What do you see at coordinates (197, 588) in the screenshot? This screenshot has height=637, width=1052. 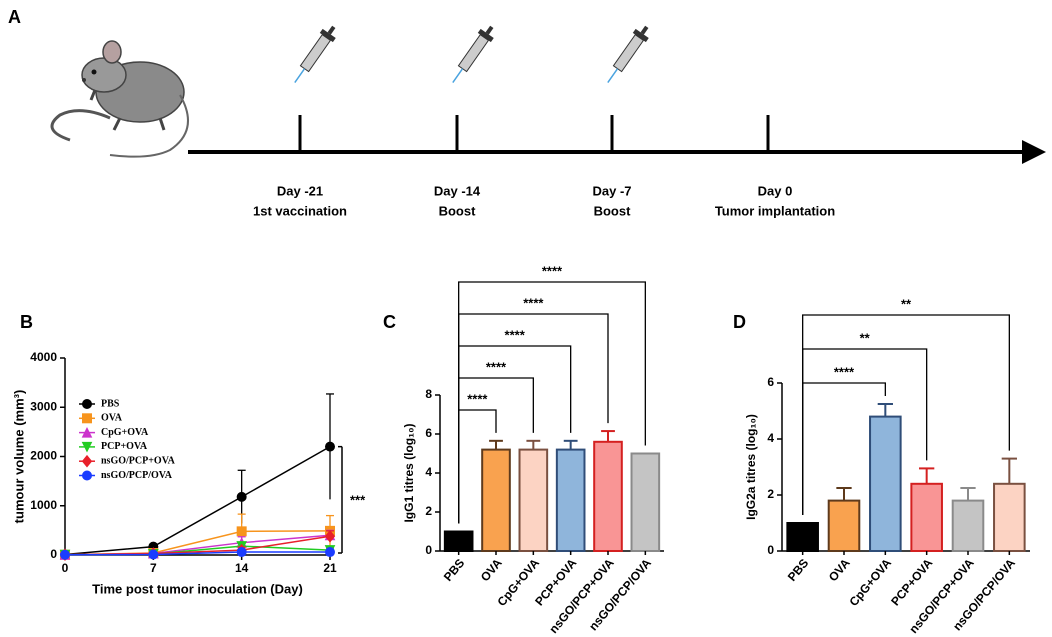 I see `x-axis-label: Time post tumor inoculation (Day)` at bounding box center [197, 588].